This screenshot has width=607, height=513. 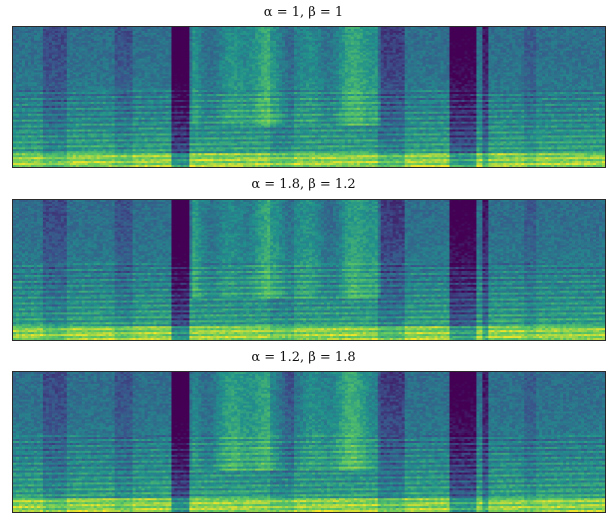 I want to click on panel-title-1: α = 1, β = 1, so click(x=303, y=13).